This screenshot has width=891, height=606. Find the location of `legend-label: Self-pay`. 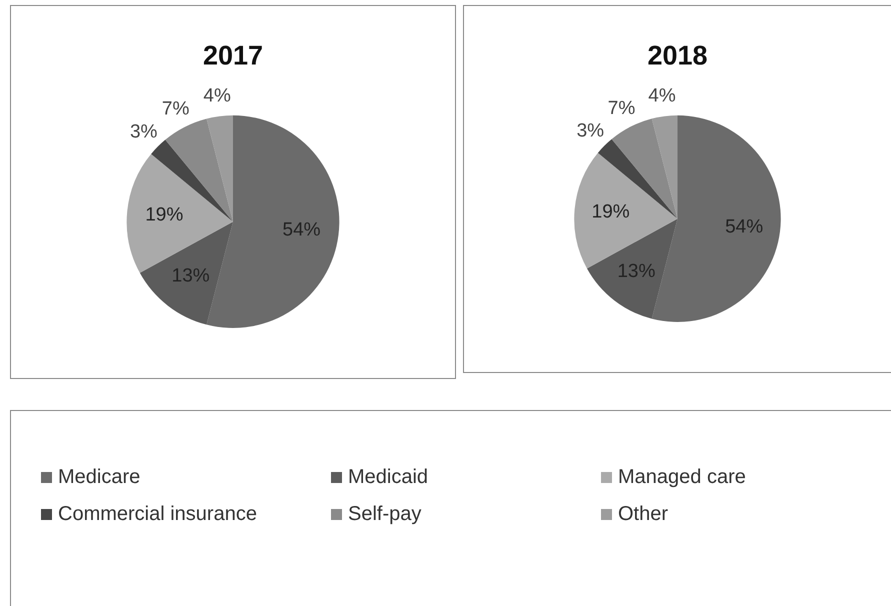

legend-label: Self-pay is located at coordinates (385, 514).